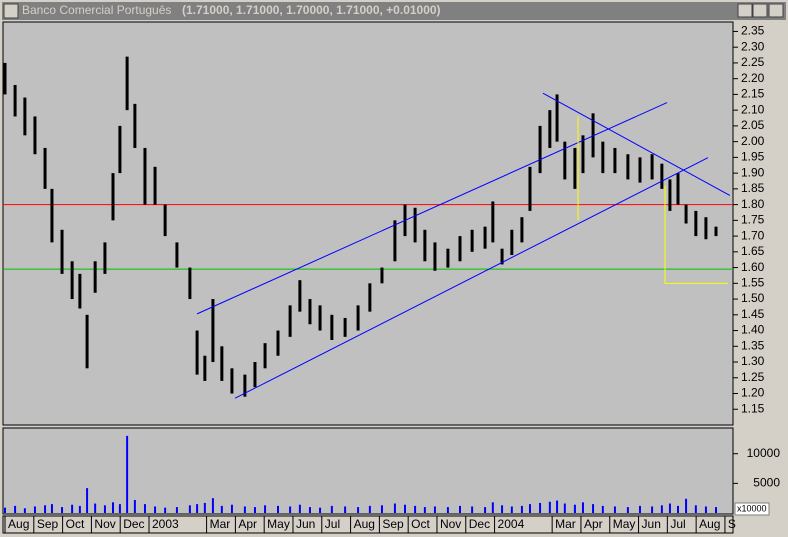 The height and width of the screenshot is (537, 788). I want to click on x-tick-label: 2004, so click(511, 524).